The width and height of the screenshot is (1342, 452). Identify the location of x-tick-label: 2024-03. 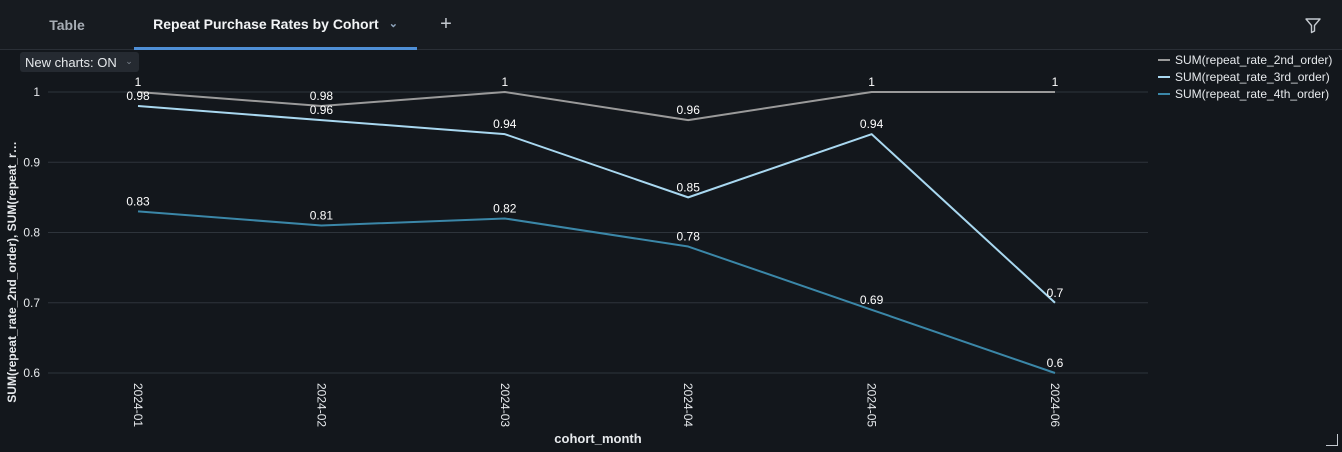
(505, 405).